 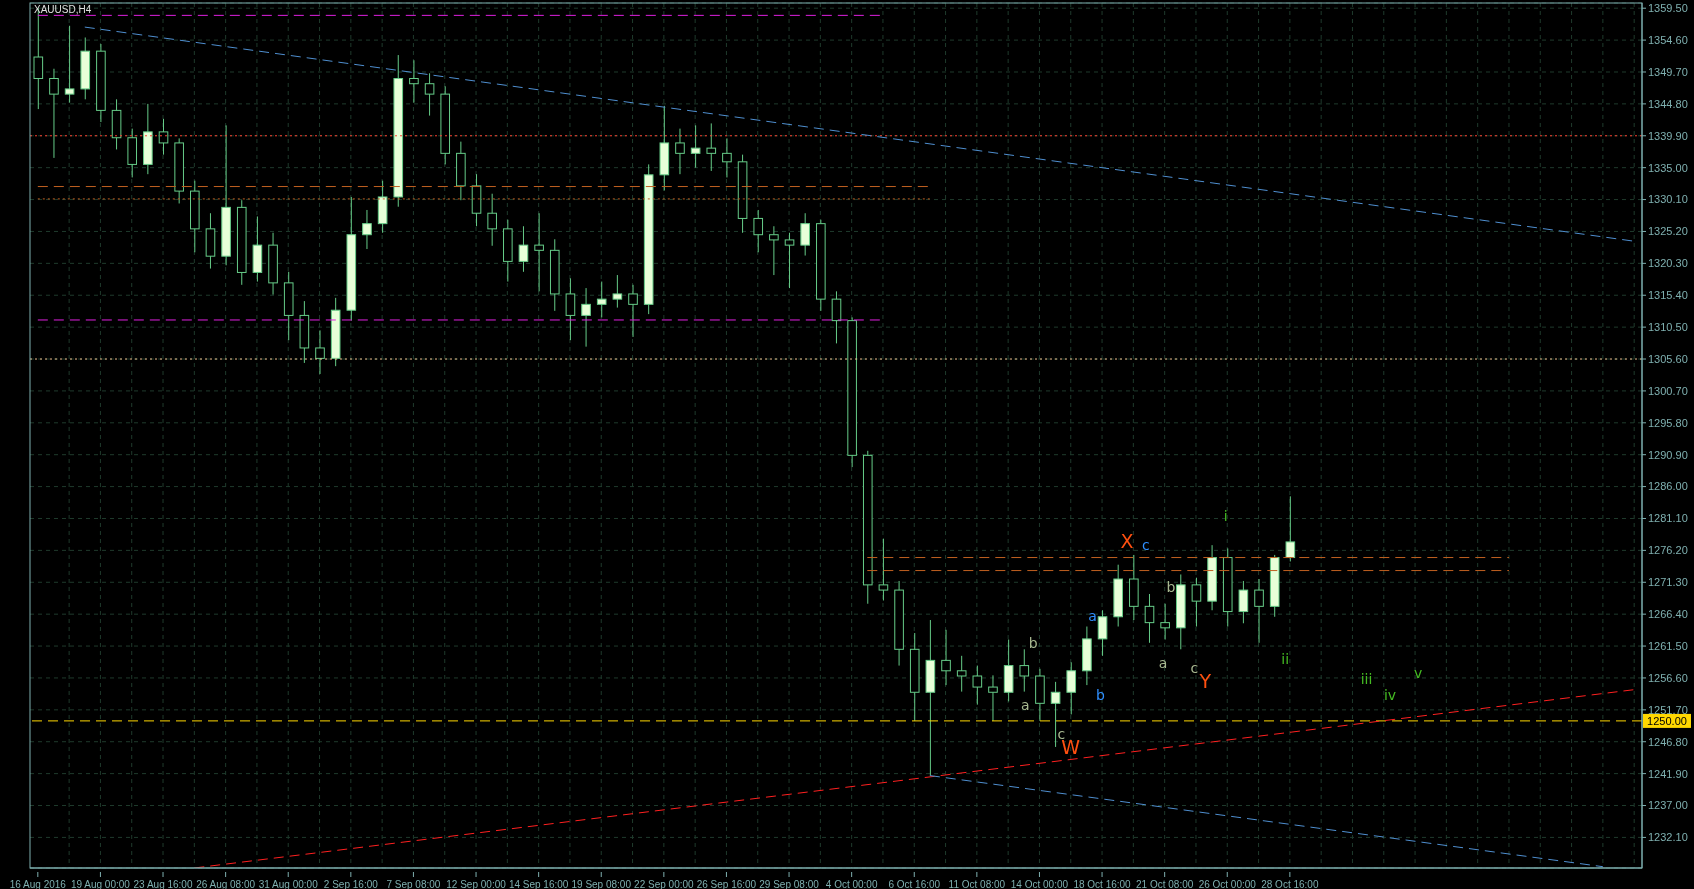 What do you see at coordinates (1225, 515) in the screenshot?
I see `annotation: i` at bounding box center [1225, 515].